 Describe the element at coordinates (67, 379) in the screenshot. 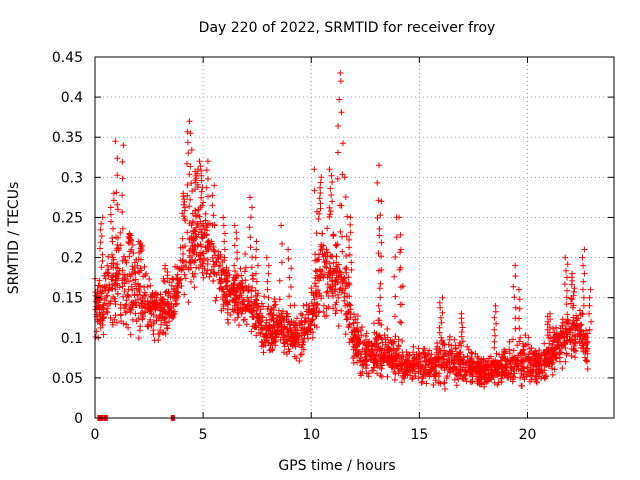

I see `y-tick-label: 0.05` at that location.